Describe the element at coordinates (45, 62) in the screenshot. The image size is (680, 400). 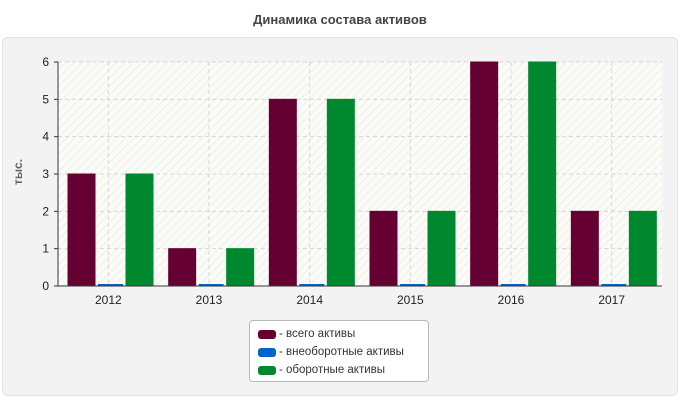
I see `y-tick-label: 6` at that location.